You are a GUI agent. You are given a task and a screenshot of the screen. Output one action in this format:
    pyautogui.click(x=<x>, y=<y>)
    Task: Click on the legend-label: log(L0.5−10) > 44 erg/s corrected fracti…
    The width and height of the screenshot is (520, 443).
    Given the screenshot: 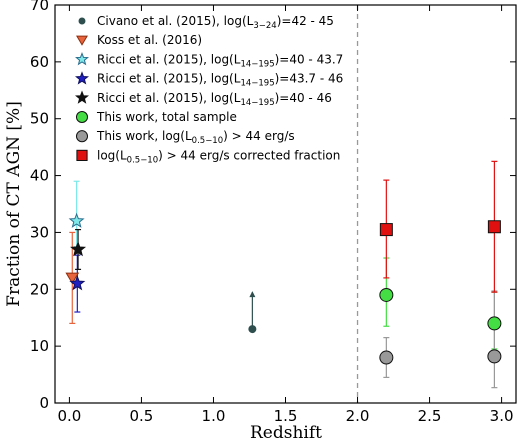 What is the action you would take?
    pyautogui.click(x=218, y=156)
    